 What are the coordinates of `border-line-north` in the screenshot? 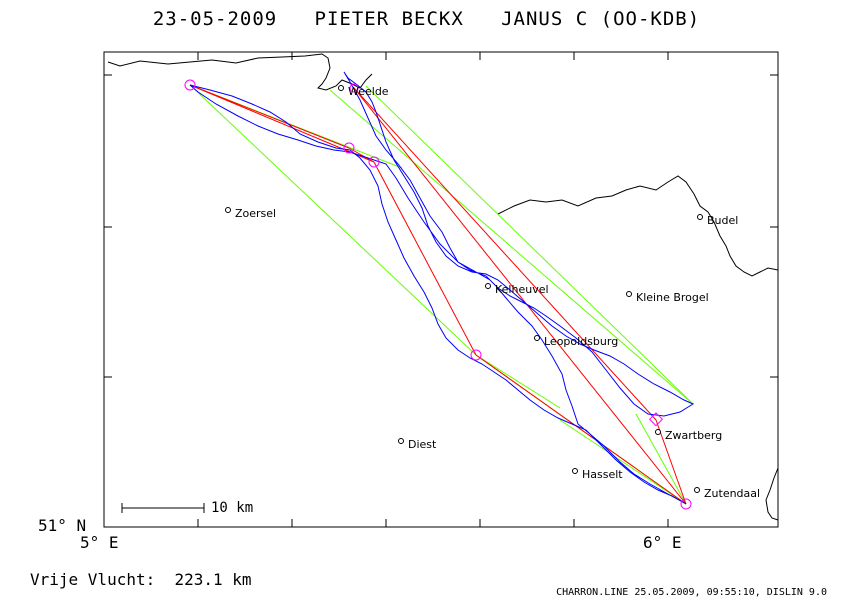 It's located at (240, 72).